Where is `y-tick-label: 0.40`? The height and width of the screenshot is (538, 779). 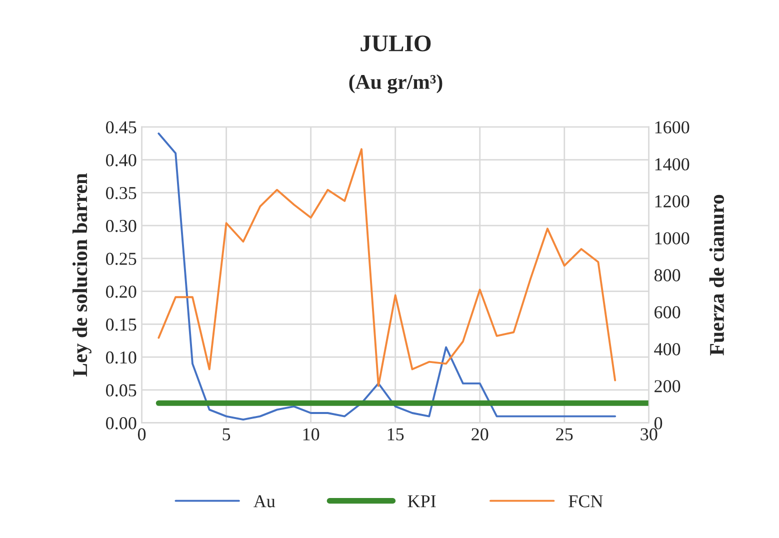
y-tick-label: 0.40 is located at coordinates (121, 160).